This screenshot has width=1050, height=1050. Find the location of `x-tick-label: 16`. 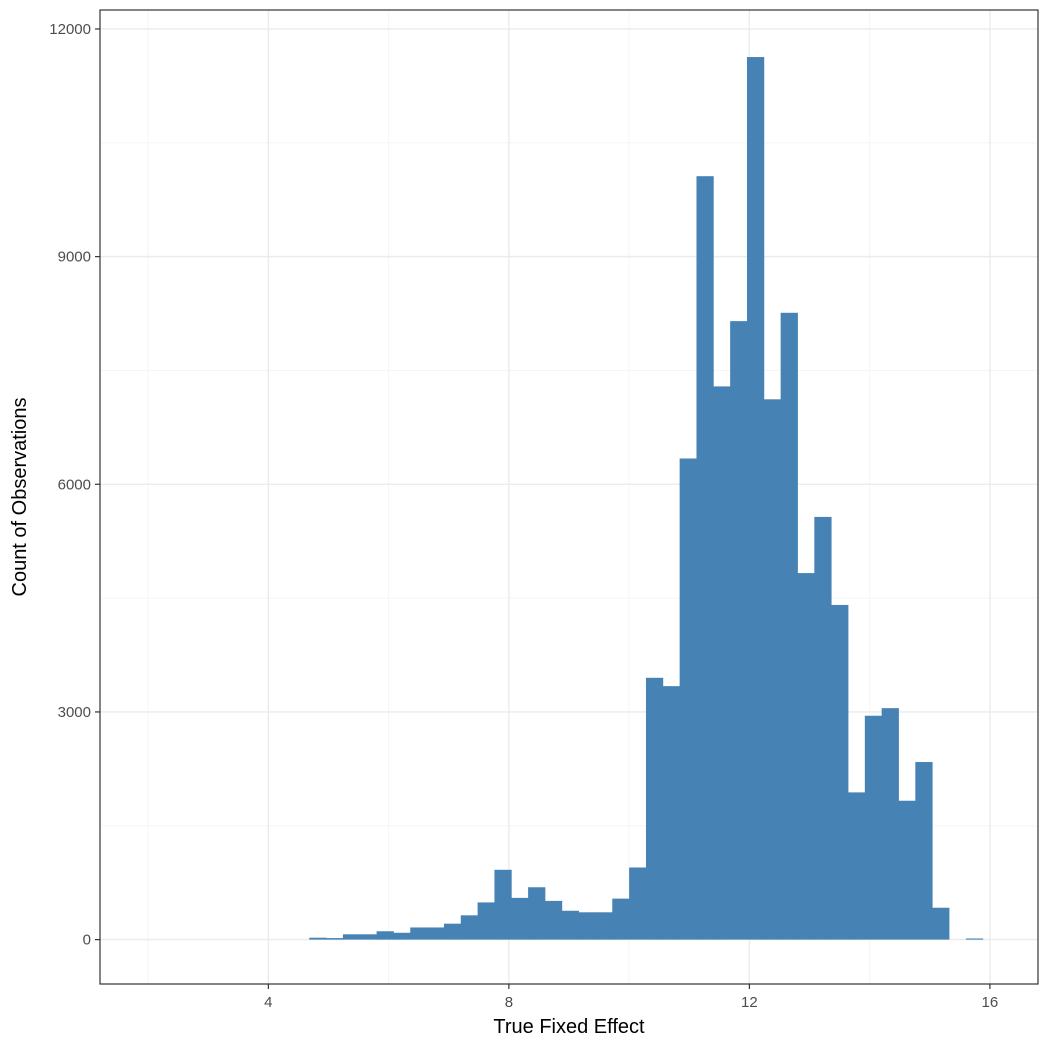

x-tick-label: 16 is located at coordinates (990, 1002).